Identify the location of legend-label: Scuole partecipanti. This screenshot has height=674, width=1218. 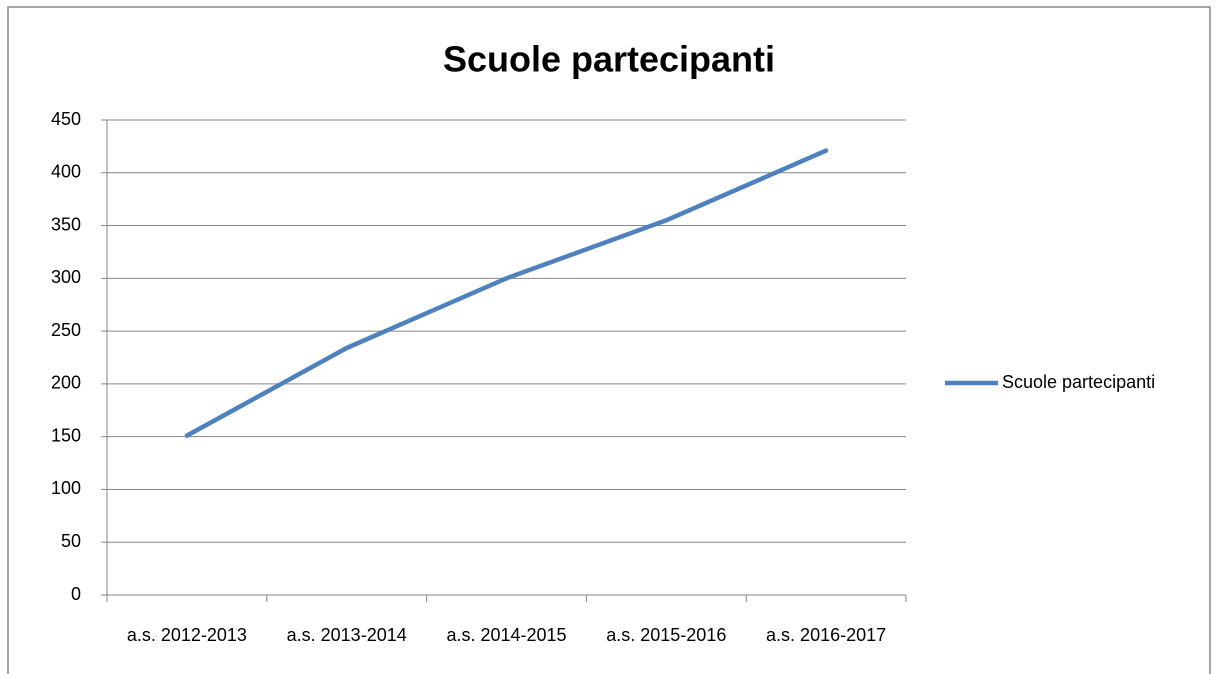
(1078, 382).